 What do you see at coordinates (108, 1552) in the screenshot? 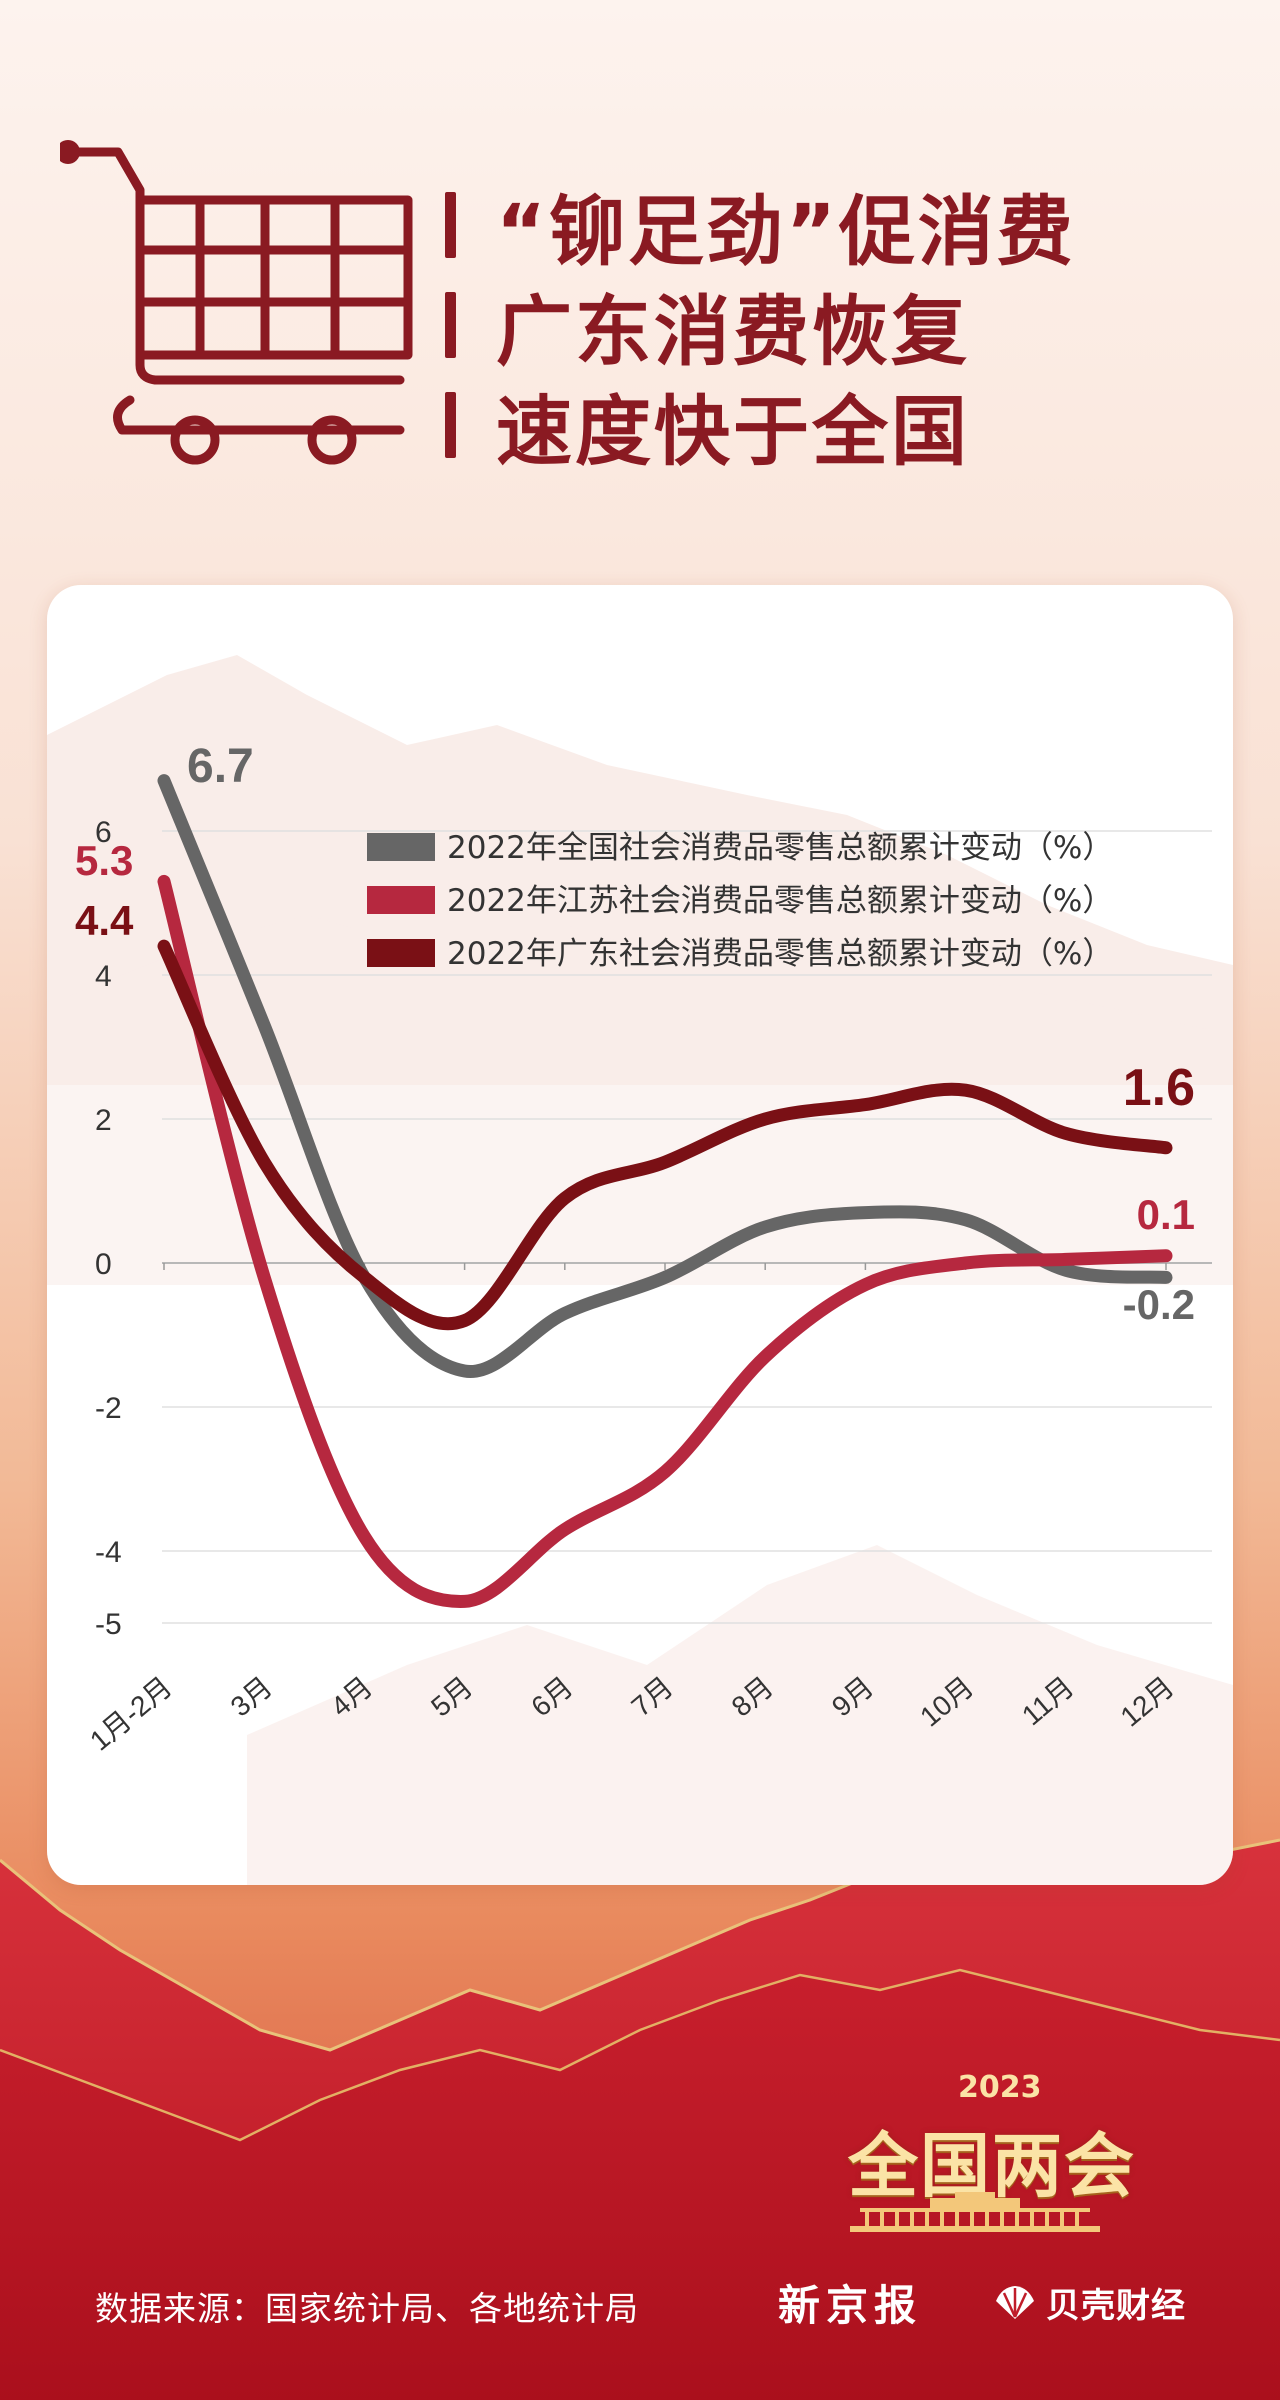
I see `y-tick-label: -4` at bounding box center [108, 1552].